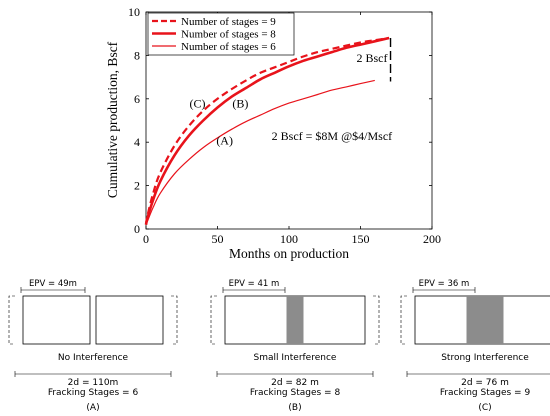 This screenshot has width=550, height=416. Describe the element at coordinates (485, 393) in the screenshot. I see `stages-label: Fracking Stages = 9` at that location.